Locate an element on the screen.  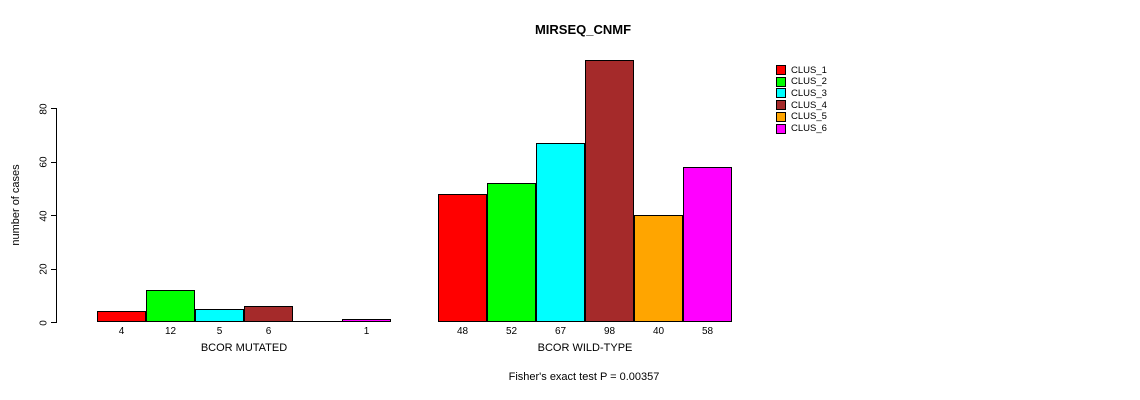
fisher-test-annotation: Fisher's exact test P = 0.00357 is located at coordinates (584, 377).